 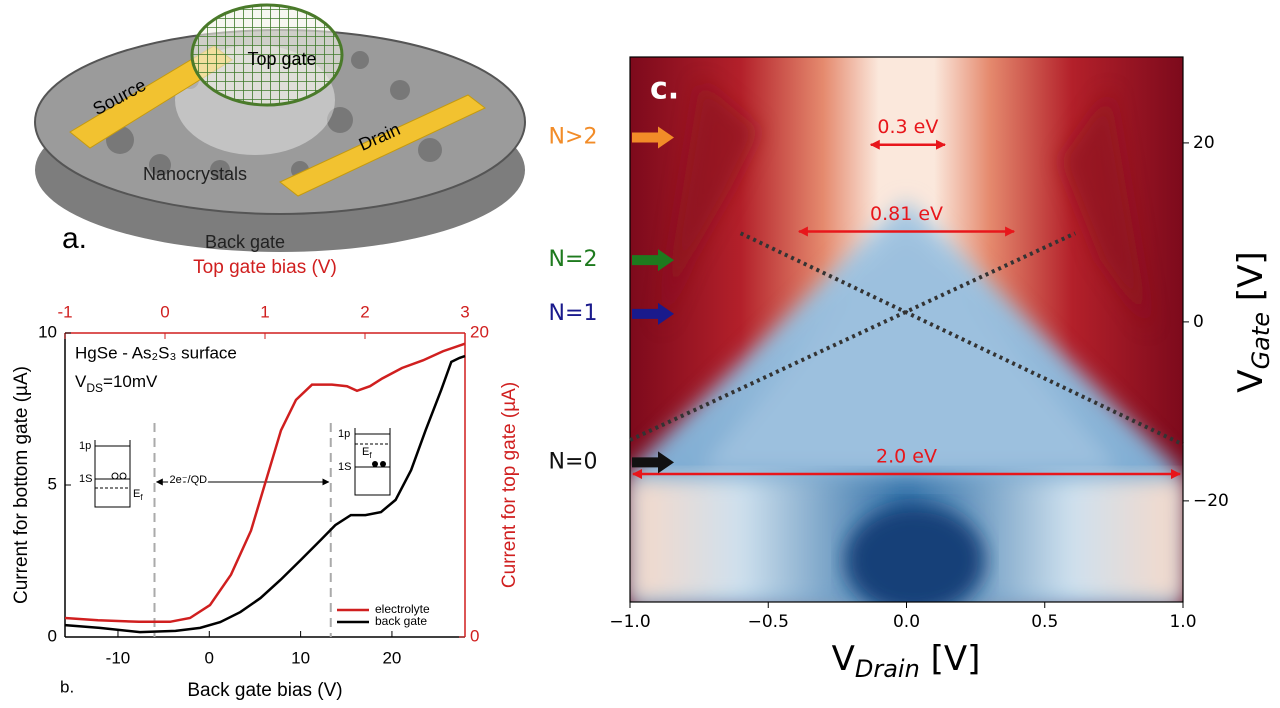 I want to click on x-axis-title: Drain, so click(x=887, y=669).